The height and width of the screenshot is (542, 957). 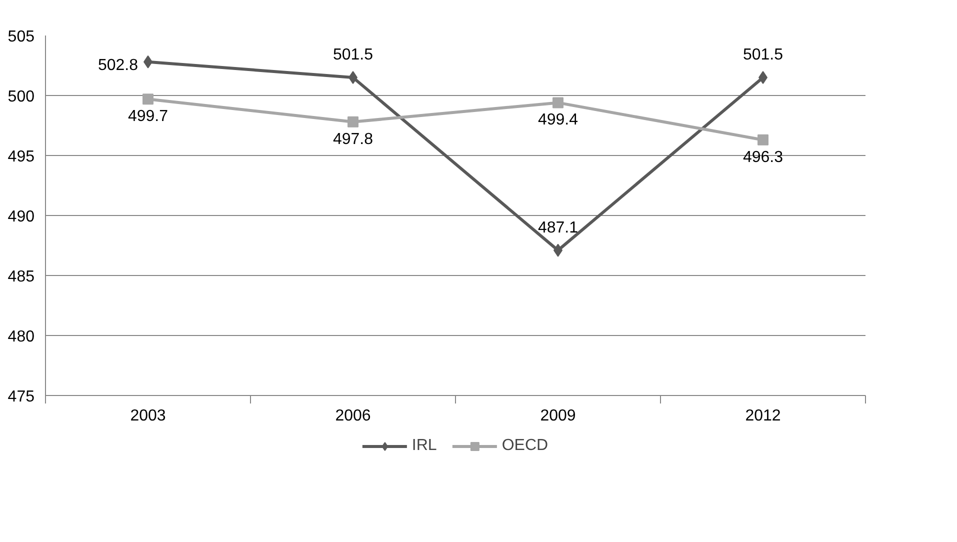 I want to click on y-tick-label: 485, so click(x=21, y=277).